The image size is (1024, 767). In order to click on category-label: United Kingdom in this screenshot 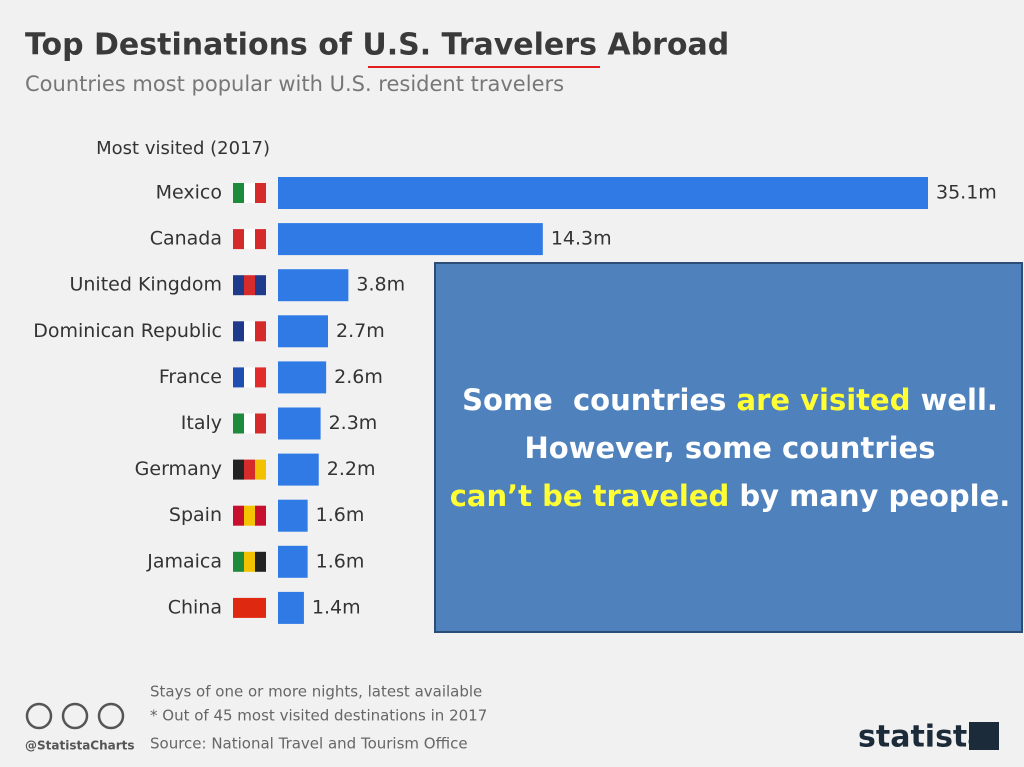, I will do `click(145, 285)`.